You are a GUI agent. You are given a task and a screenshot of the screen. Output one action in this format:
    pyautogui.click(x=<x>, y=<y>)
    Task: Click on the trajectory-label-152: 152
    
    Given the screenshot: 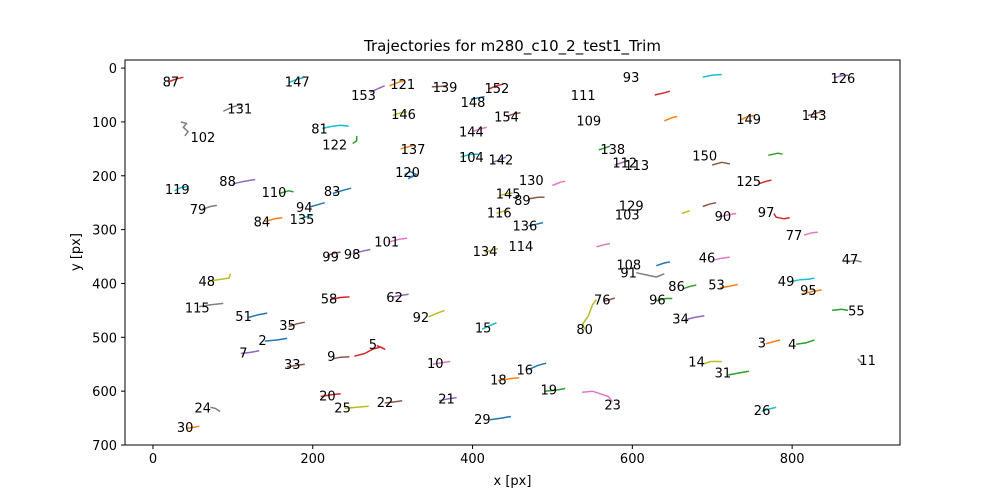 What is the action you would take?
    pyautogui.click(x=497, y=89)
    